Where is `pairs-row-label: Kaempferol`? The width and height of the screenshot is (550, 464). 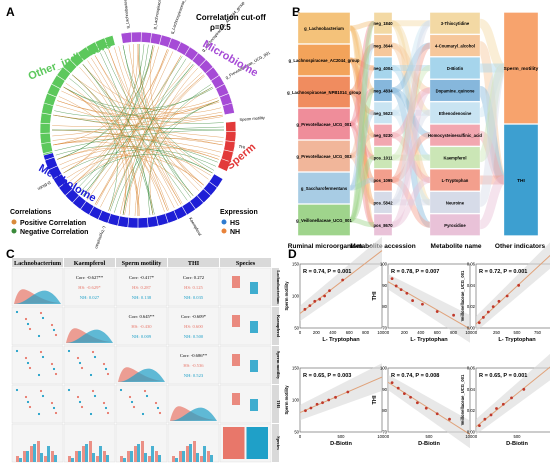 pairs-row-label: Kaempferol is located at coordinates (278, 326).